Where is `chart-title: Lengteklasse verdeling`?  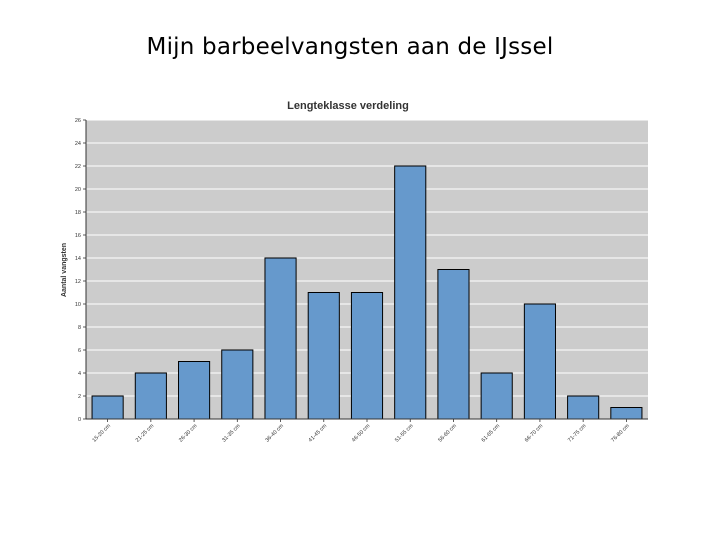 chart-title: Lengteklasse verdeling is located at coordinates (348, 106).